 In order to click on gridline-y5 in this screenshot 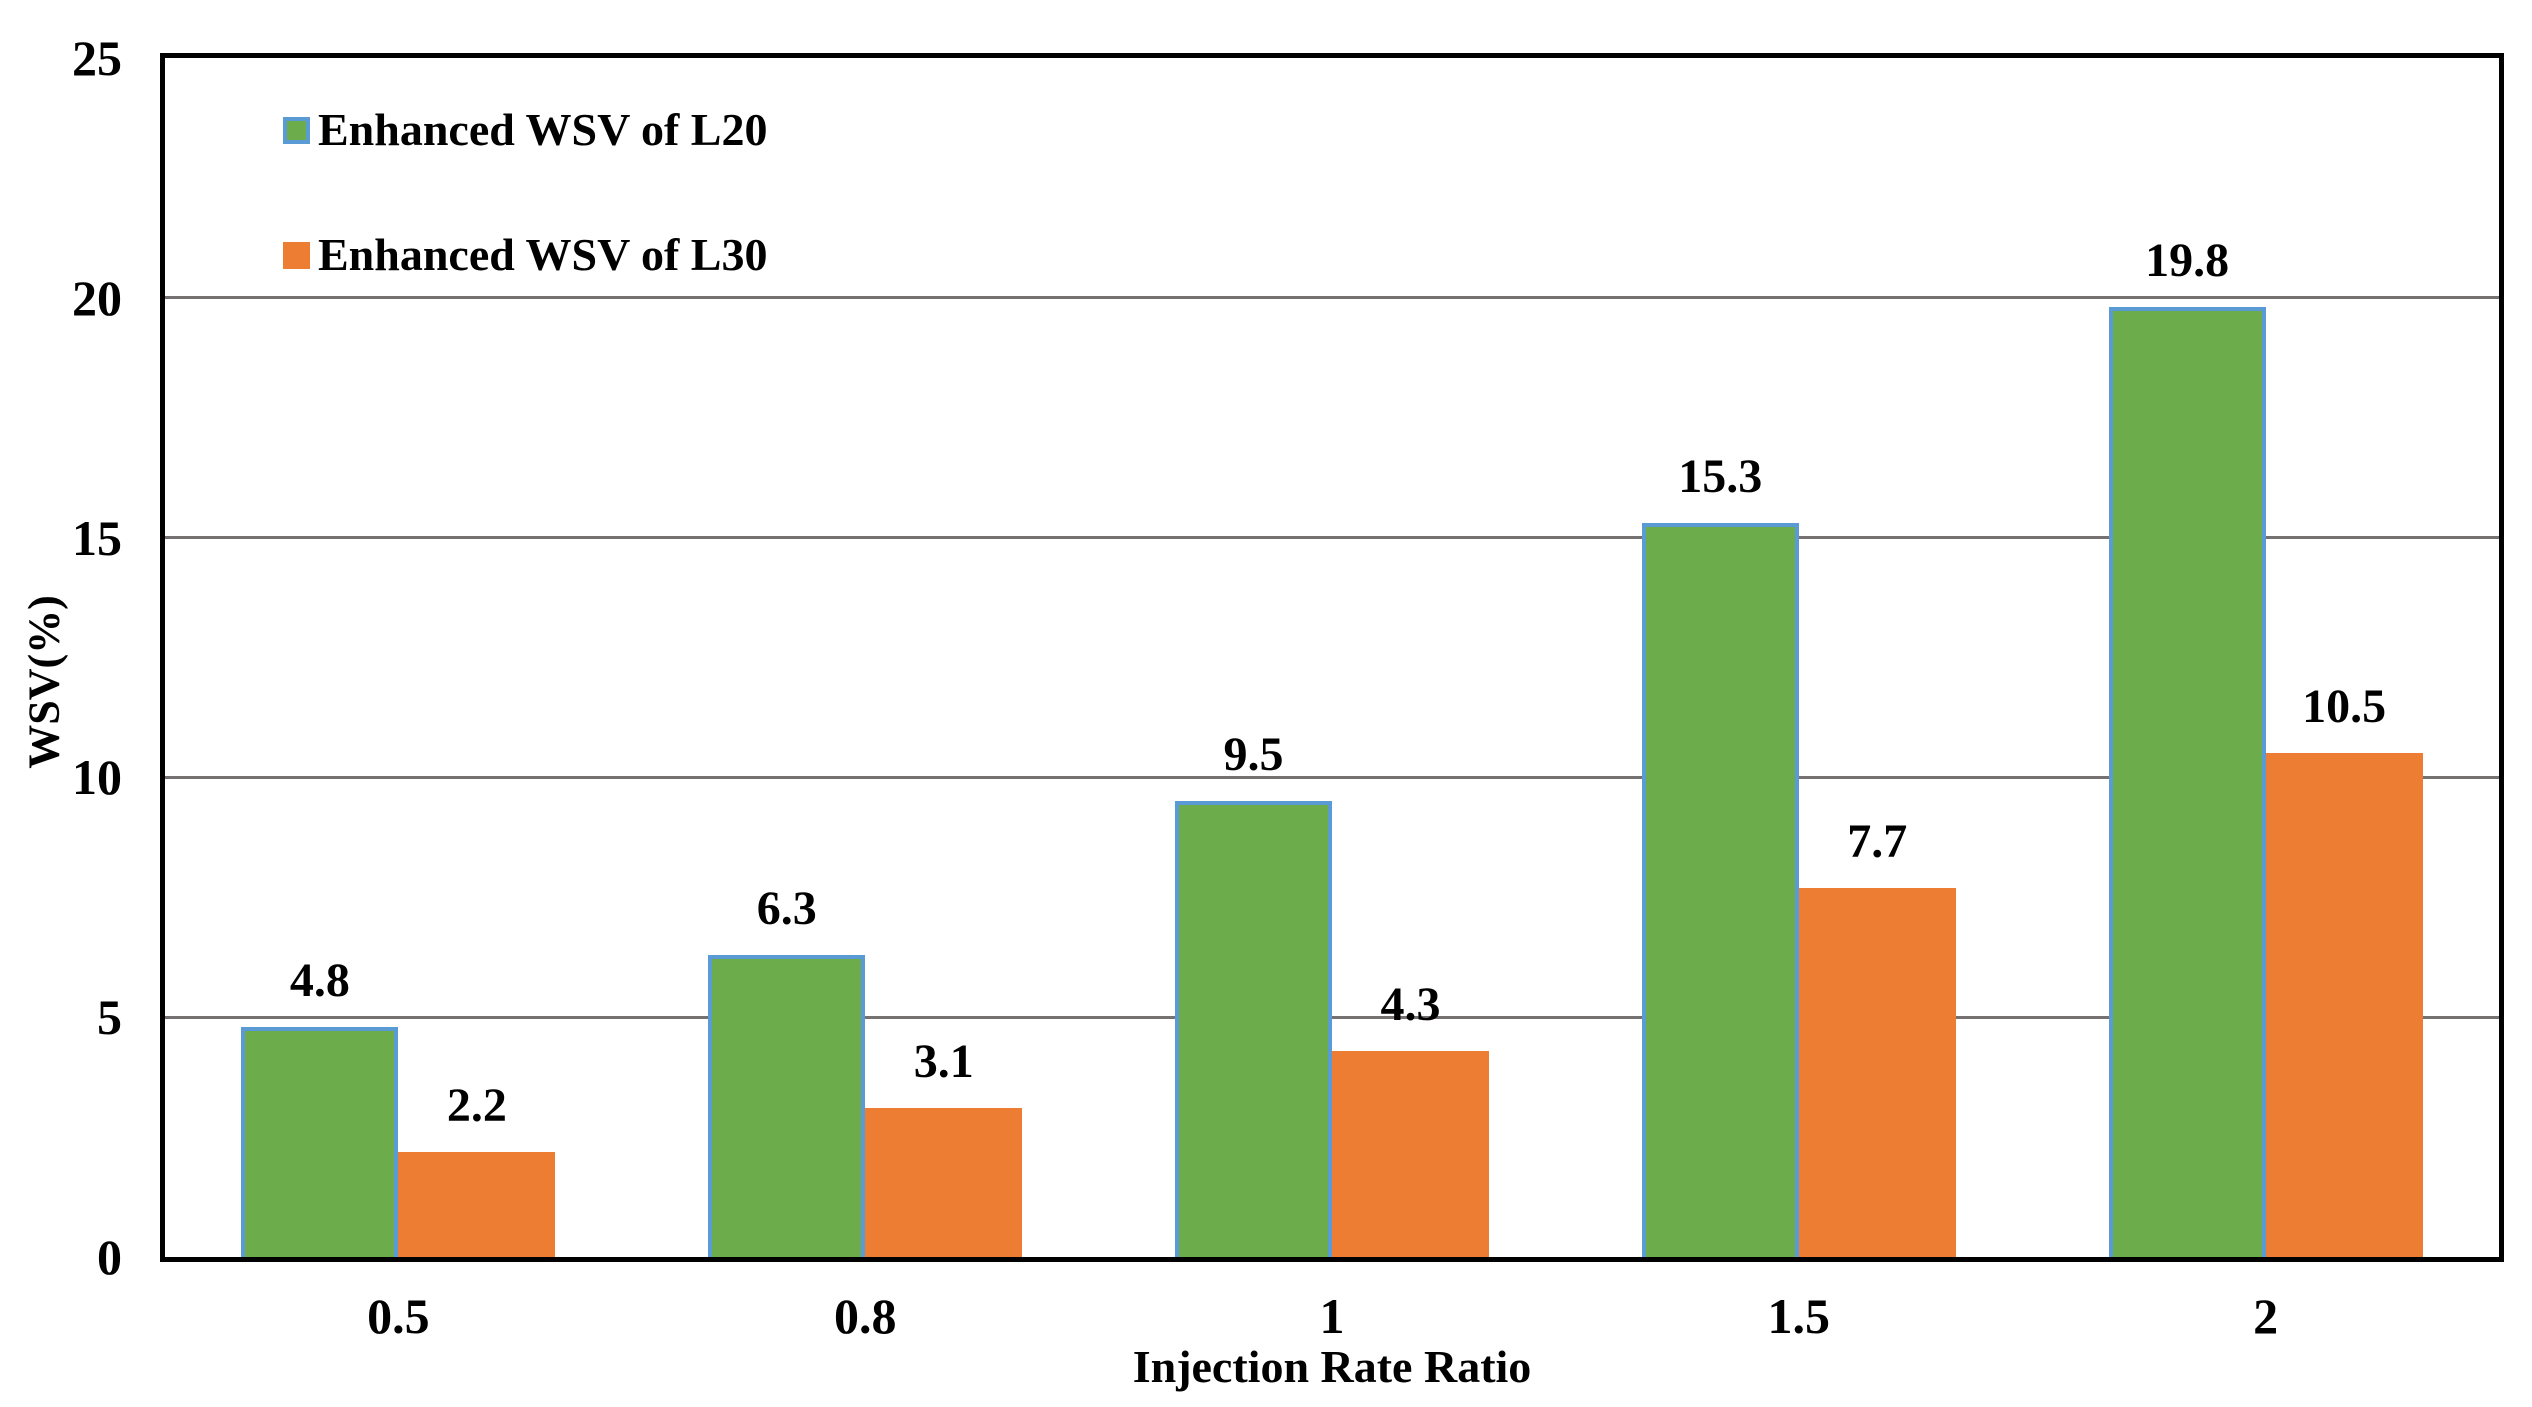, I will do `click(1332, 1017)`.